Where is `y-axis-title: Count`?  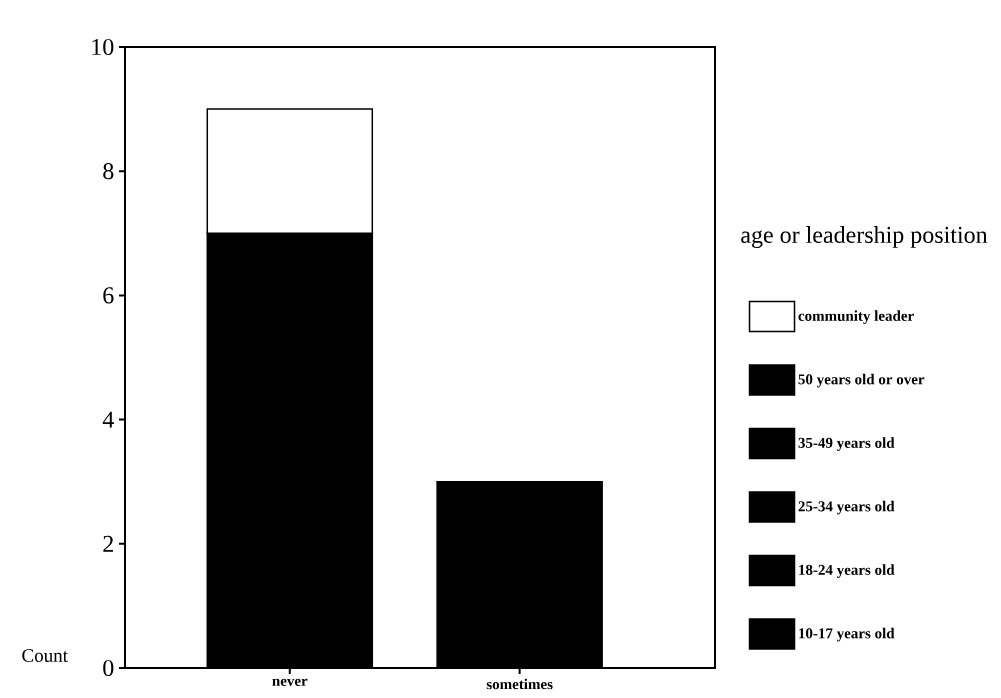 y-axis-title: Count is located at coordinates (45, 655).